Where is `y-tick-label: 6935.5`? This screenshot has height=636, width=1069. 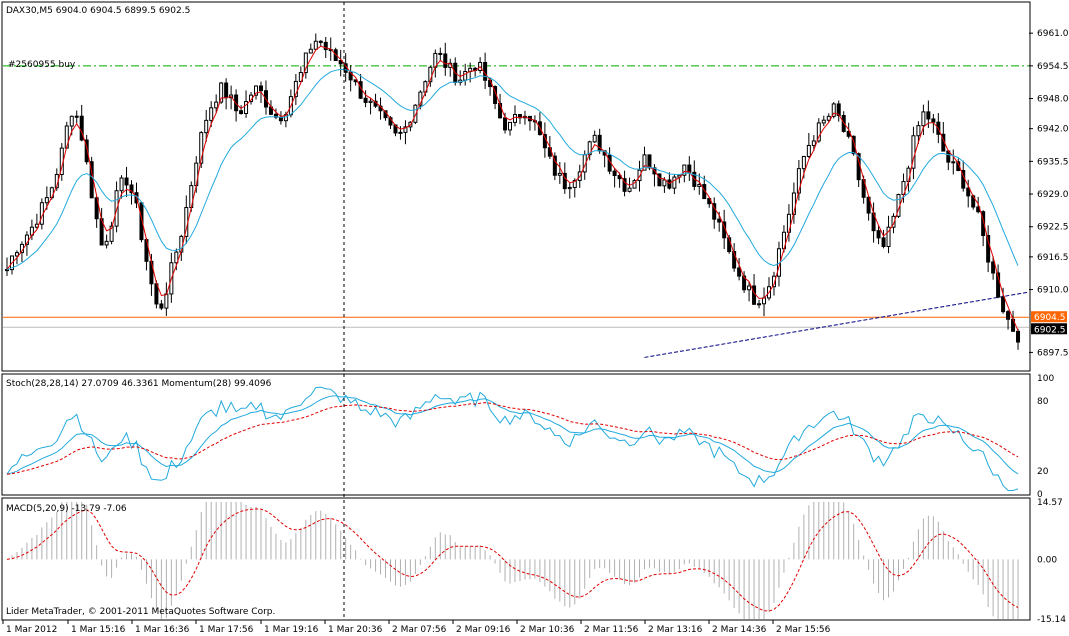
y-tick-label: 6935.5 is located at coordinates (1053, 162).